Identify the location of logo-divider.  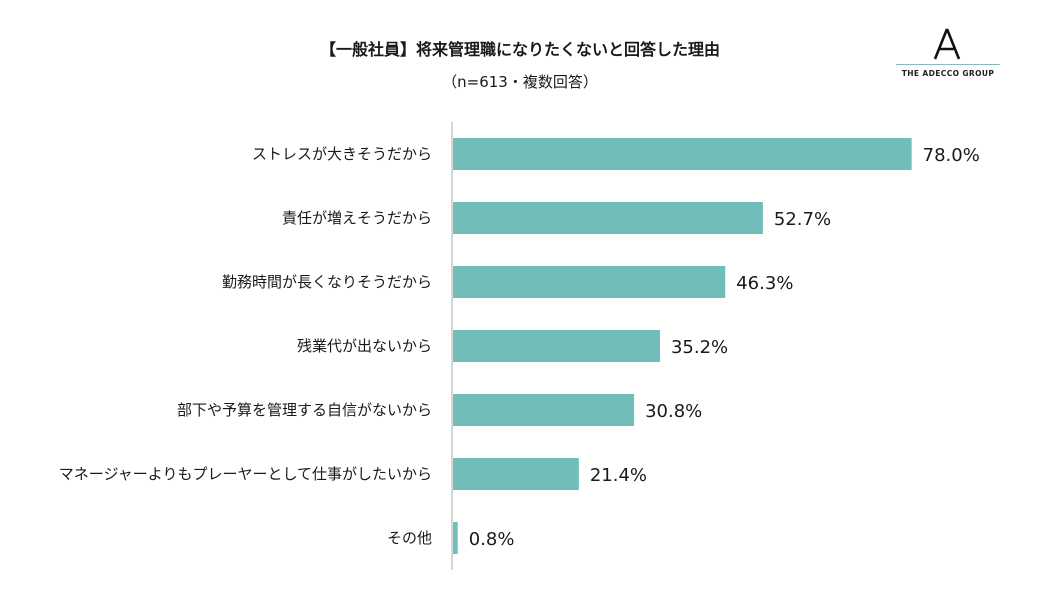
(948, 64).